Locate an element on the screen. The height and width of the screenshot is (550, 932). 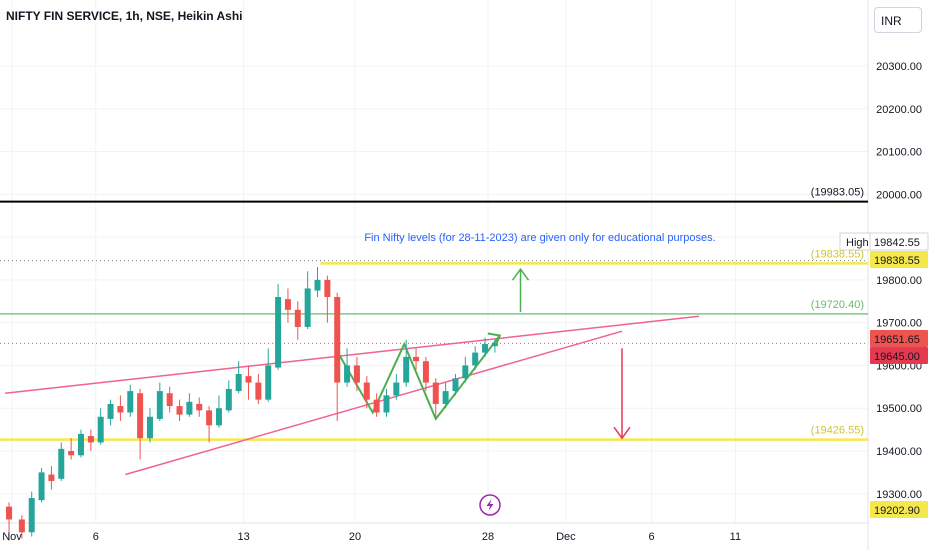
y-tick-label: 19800.00 is located at coordinates (899, 281).